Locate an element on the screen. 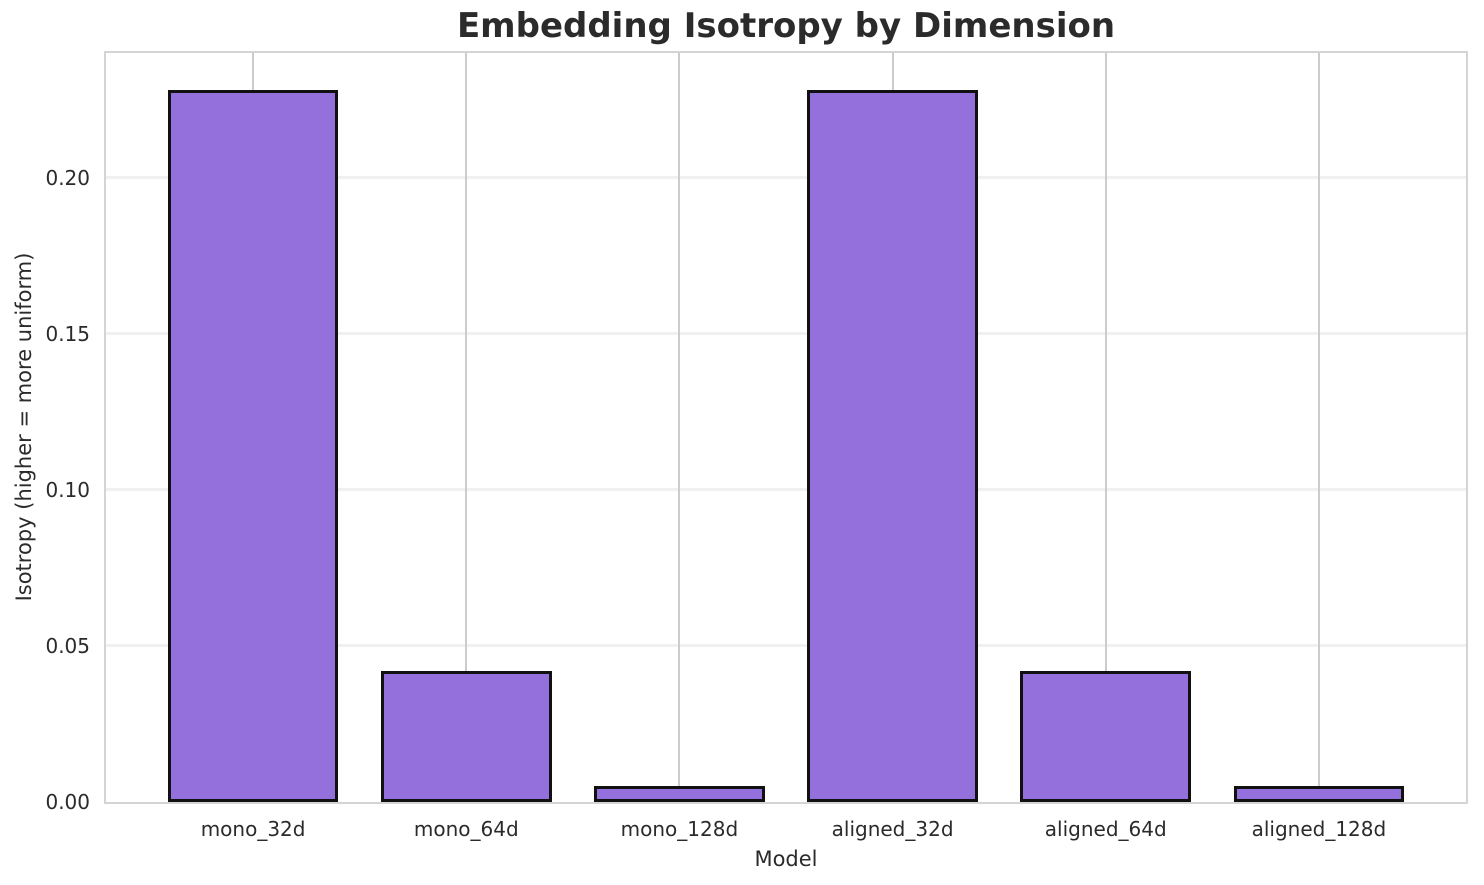 The height and width of the screenshot is (885, 1484). y-tick-label: 0.10 is located at coordinates (67, 489).